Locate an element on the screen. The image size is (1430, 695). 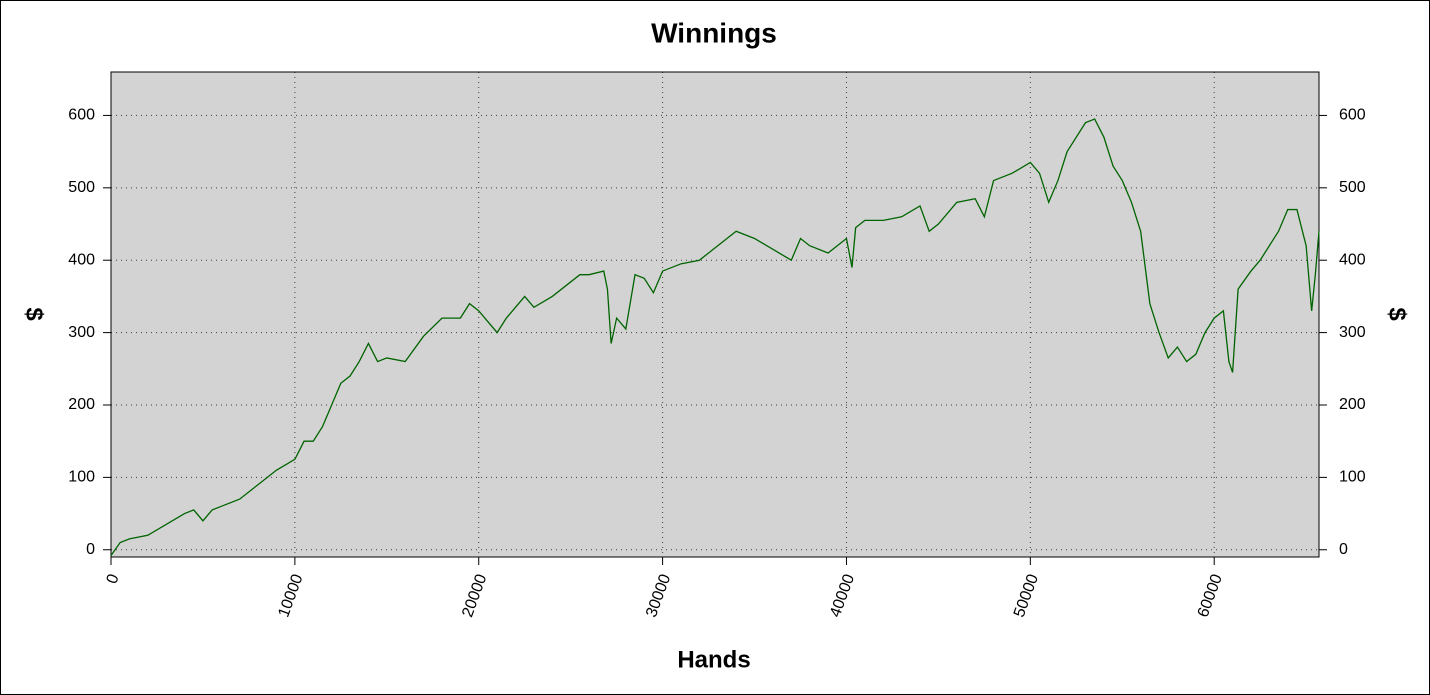
y-tick-label: 600 is located at coordinates (81, 115).